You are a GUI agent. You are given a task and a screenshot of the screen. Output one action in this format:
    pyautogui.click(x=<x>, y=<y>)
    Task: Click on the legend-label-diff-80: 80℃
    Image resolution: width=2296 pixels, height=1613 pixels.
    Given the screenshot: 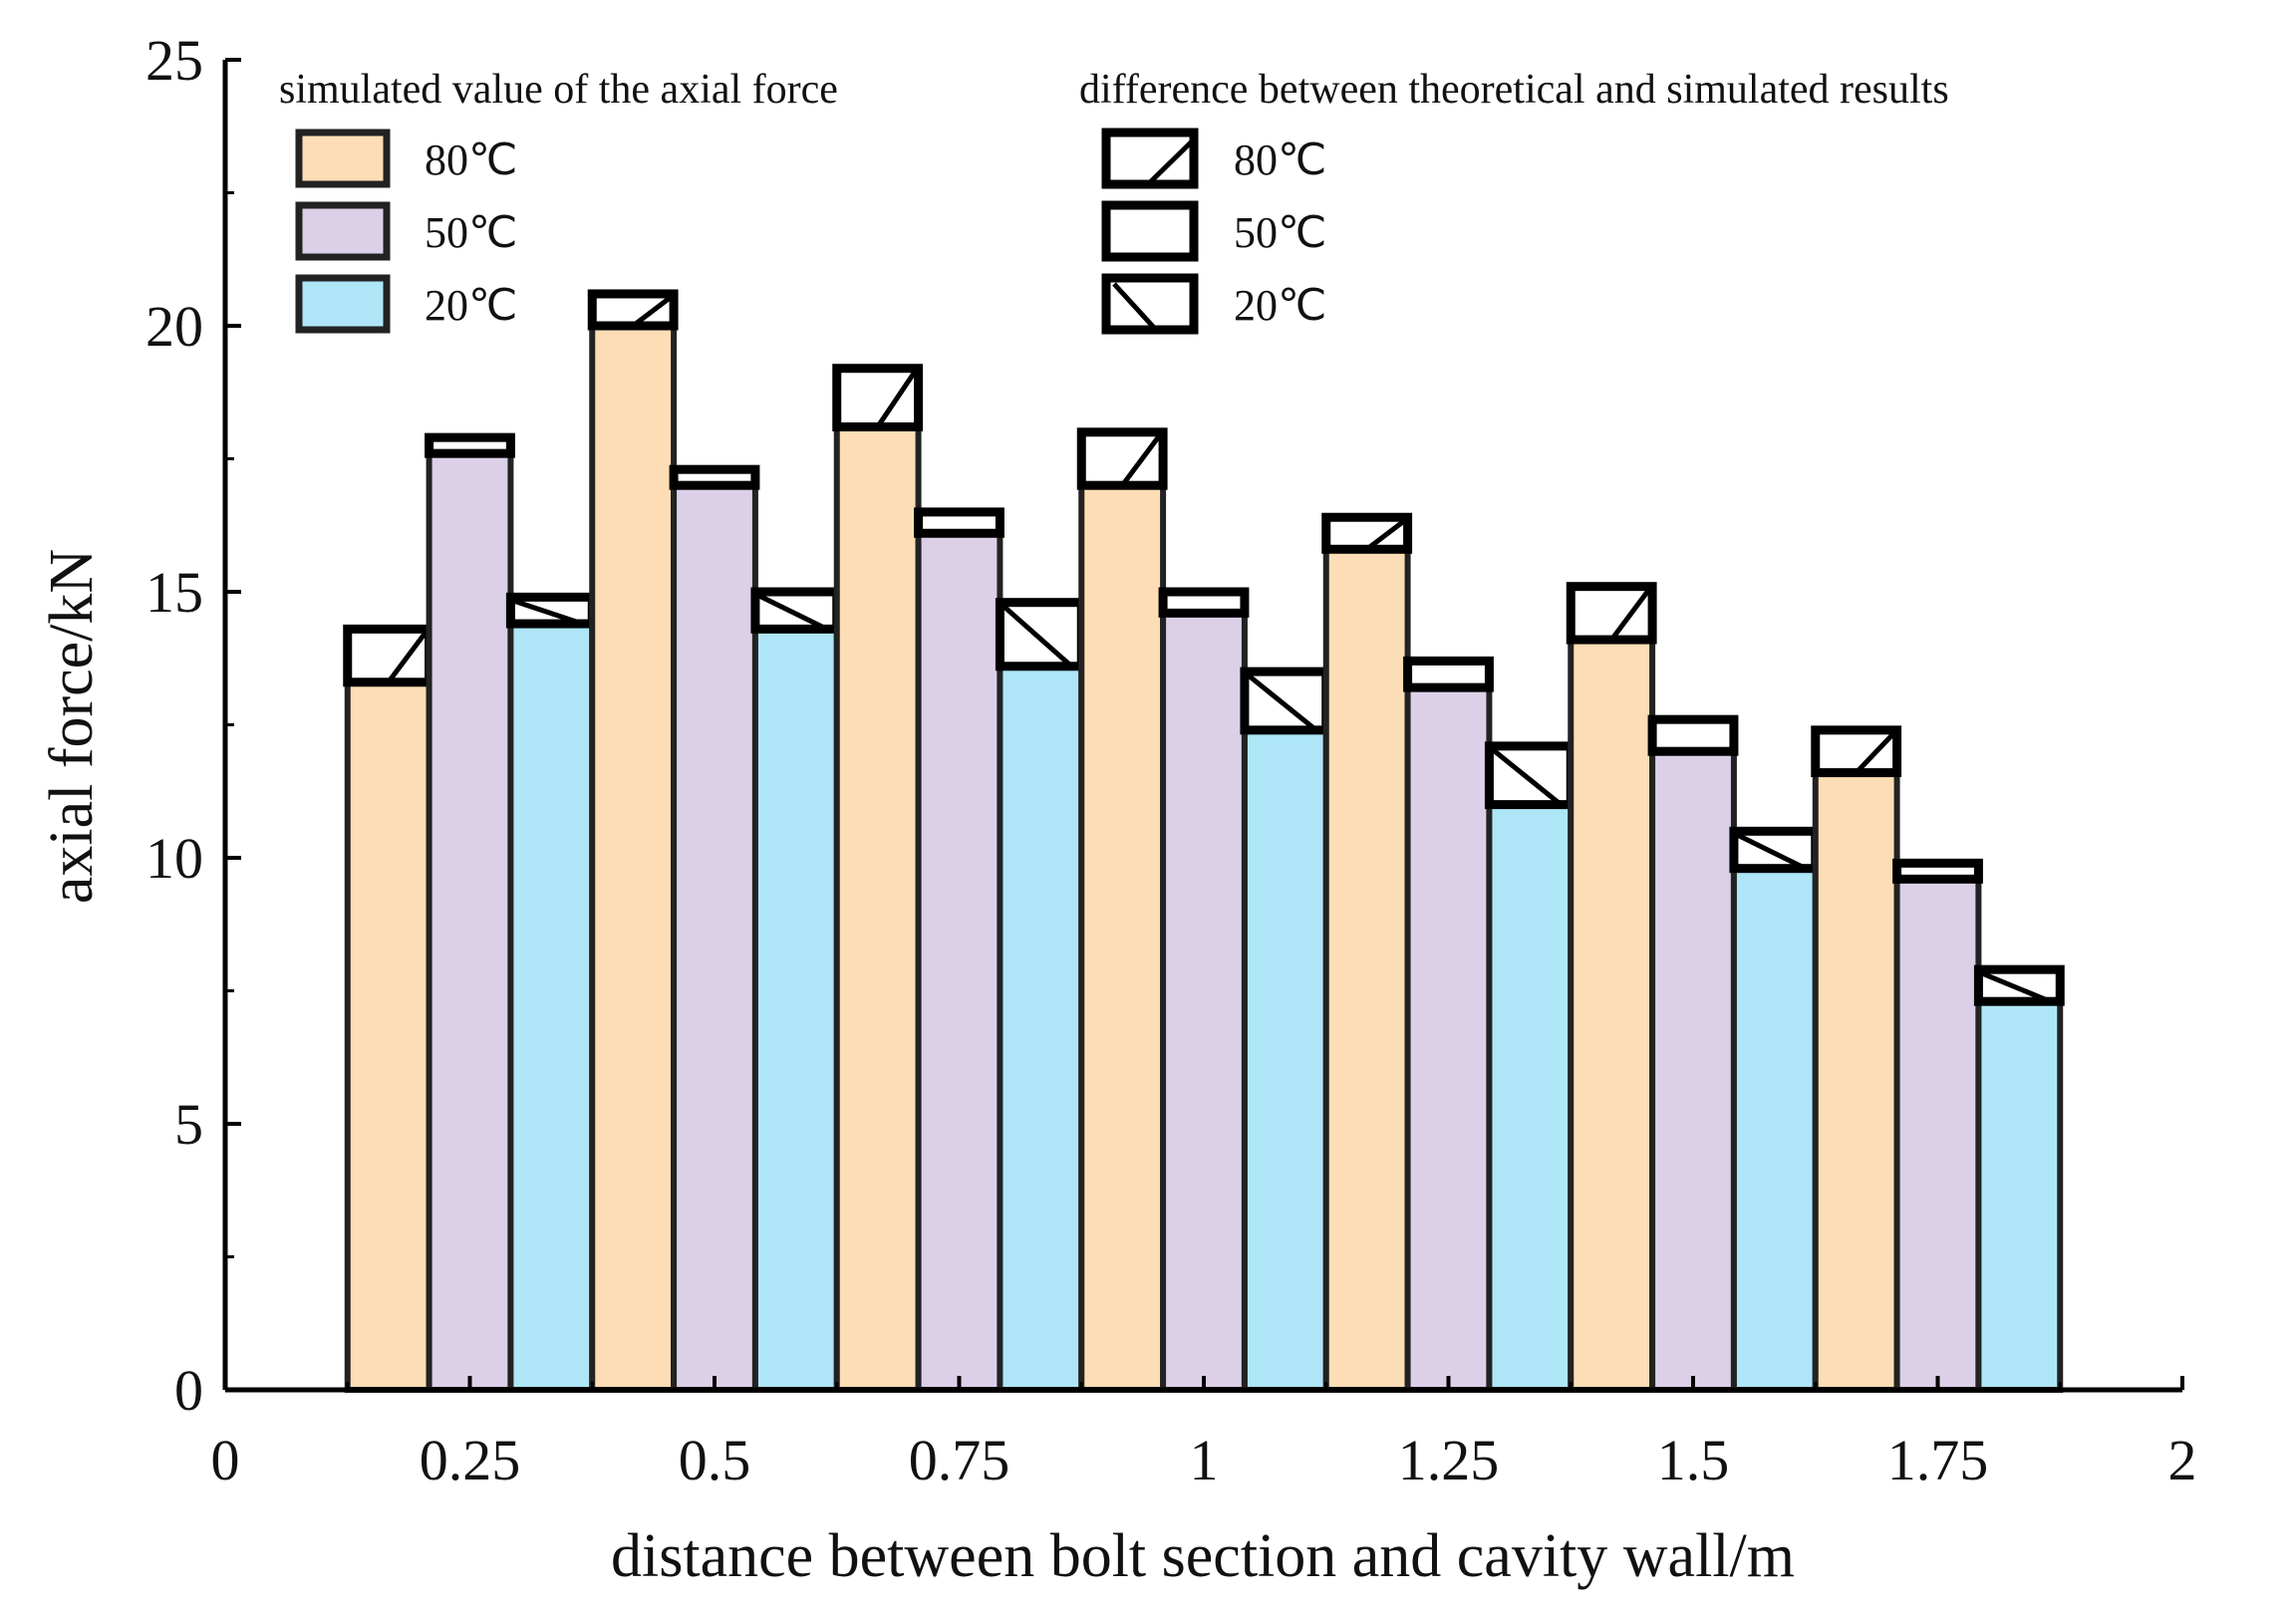 What is the action you would take?
    pyautogui.click(x=1280, y=160)
    